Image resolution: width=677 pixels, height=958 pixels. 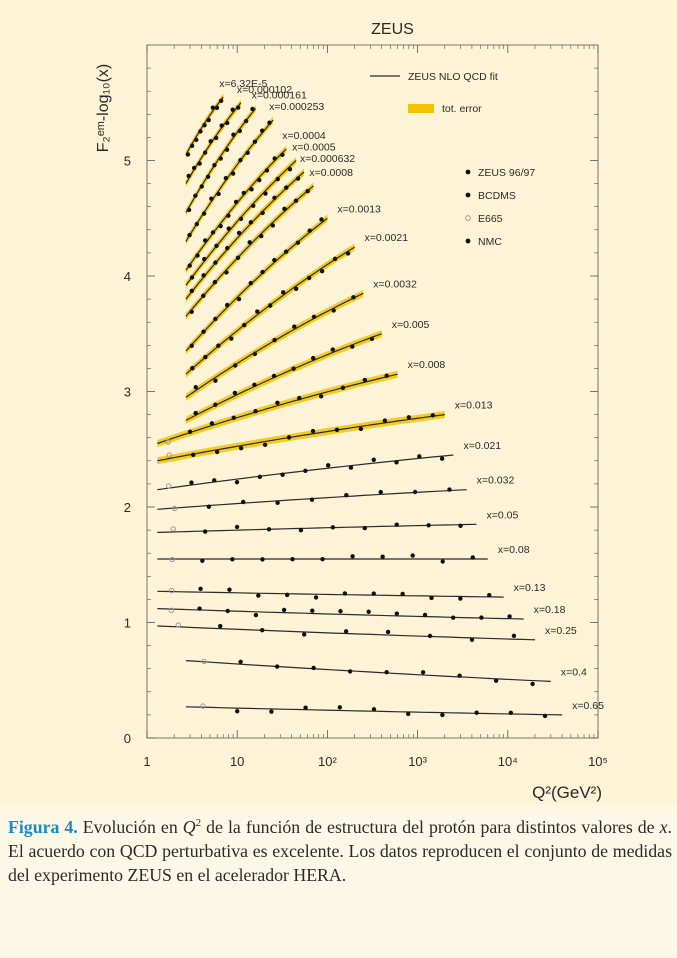 What do you see at coordinates (395, 284) in the screenshot?
I see `series-label: x=0.0032` at bounding box center [395, 284].